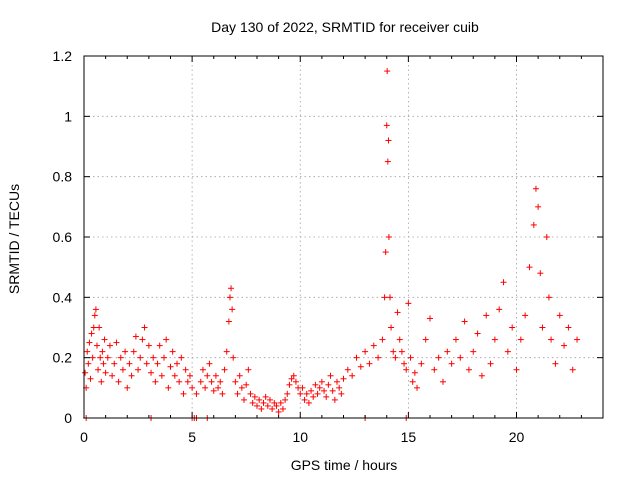  Describe the element at coordinates (517, 437) in the screenshot. I see `x-tick-label: 20` at that location.